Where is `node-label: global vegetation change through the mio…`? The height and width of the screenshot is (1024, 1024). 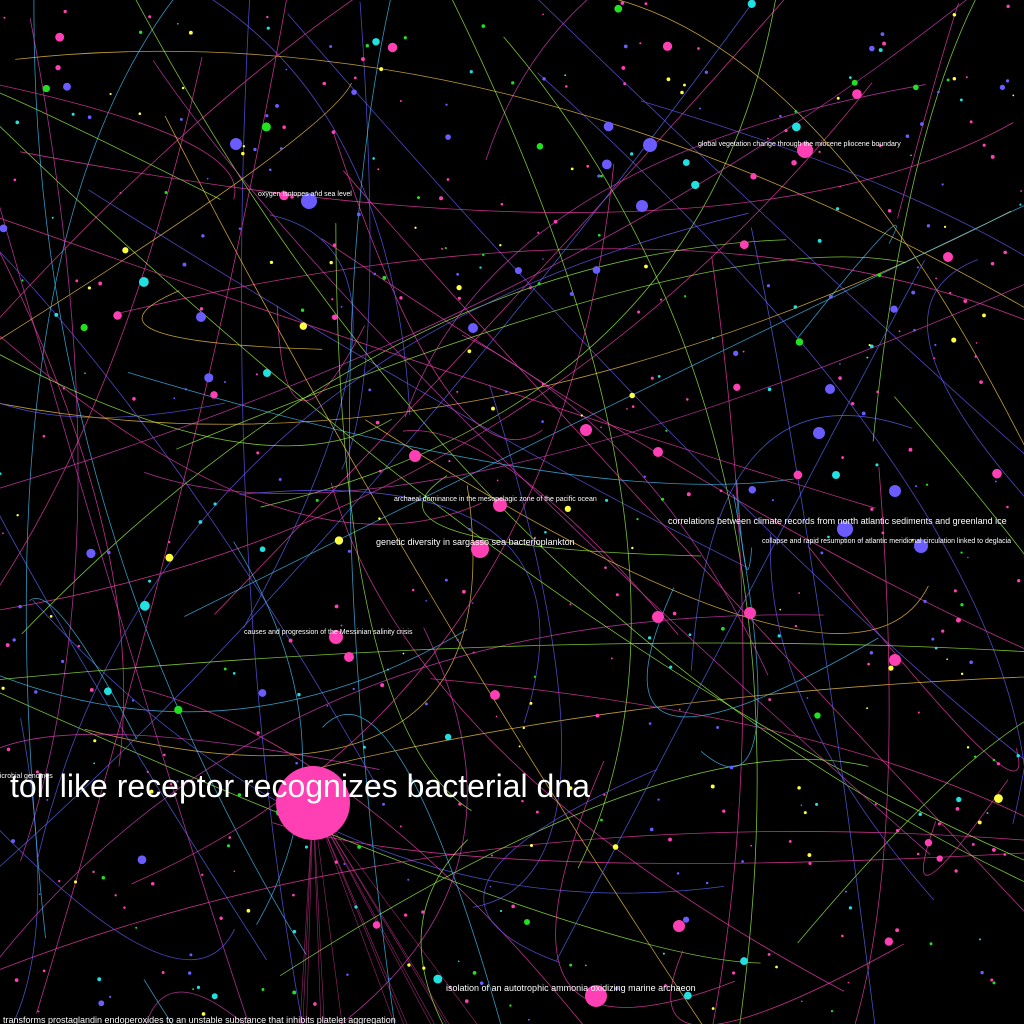 node-label: global vegetation change through the mio… is located at coordinates (799, 144).